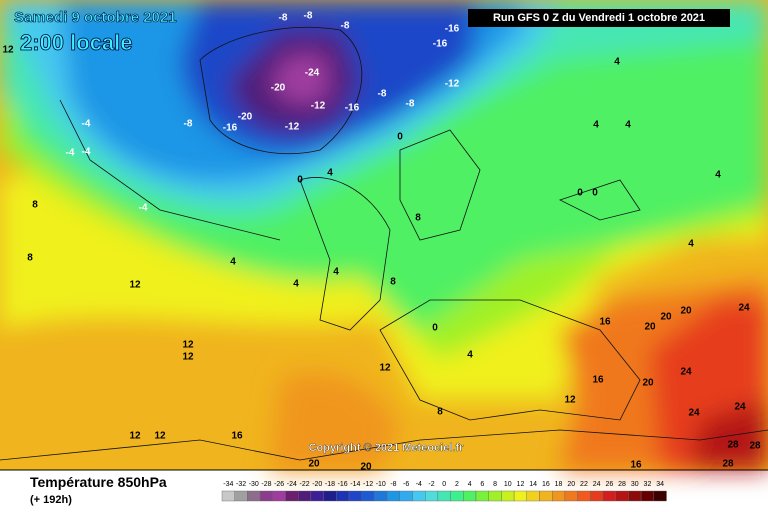 The height and width of the screenshot is (512, 768). I want to click on scale-tick-label: 10, so click(508, 484).